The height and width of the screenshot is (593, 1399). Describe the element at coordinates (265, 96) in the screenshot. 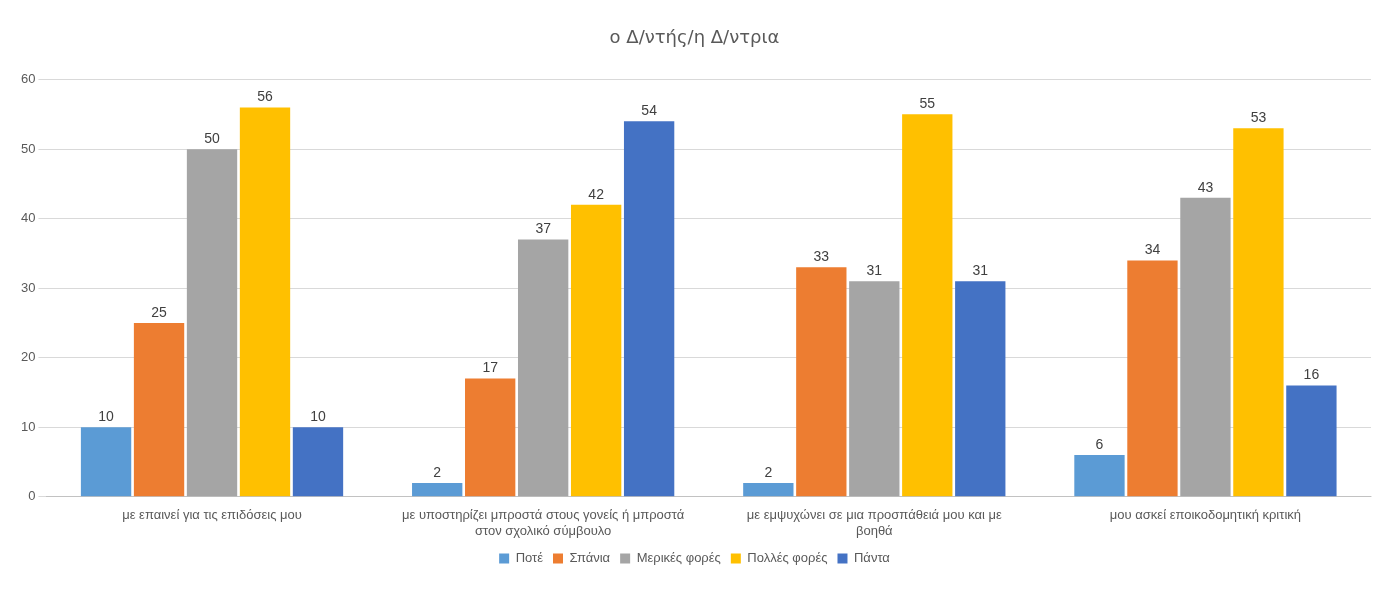

I see `data-label: 56` at that location.